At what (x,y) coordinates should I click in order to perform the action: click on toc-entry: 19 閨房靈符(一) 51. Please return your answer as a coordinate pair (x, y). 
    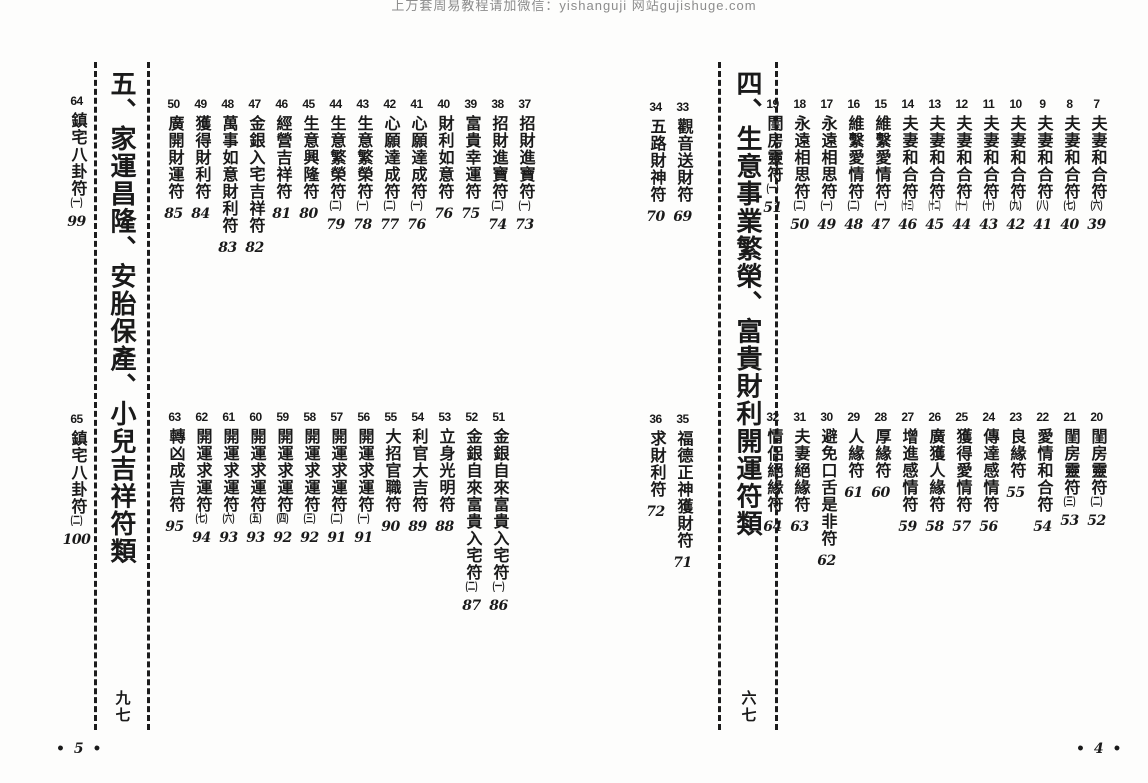
    Looking at the image, I should click on (772, 165).